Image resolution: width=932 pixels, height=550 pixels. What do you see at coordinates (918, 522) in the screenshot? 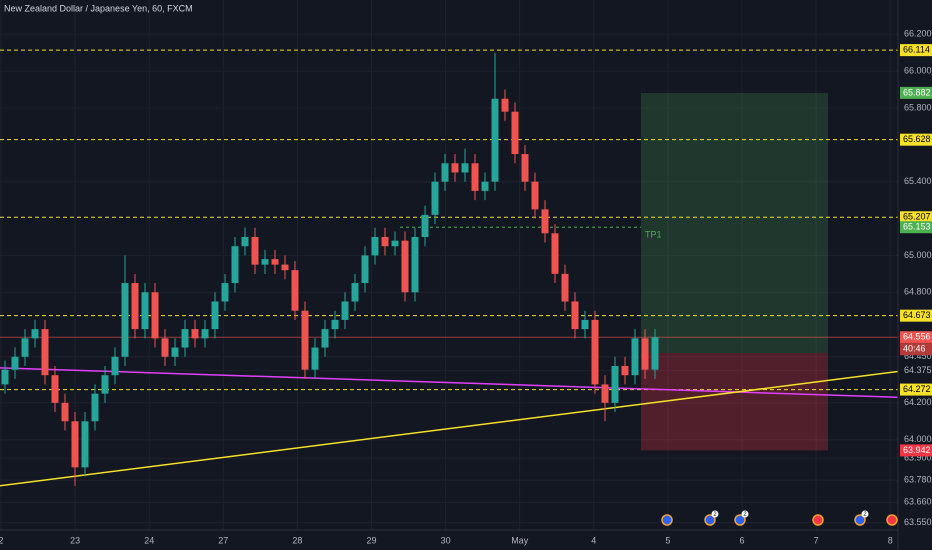
I see `y-tick-label: 63.550` at bounding box center [918, 522].